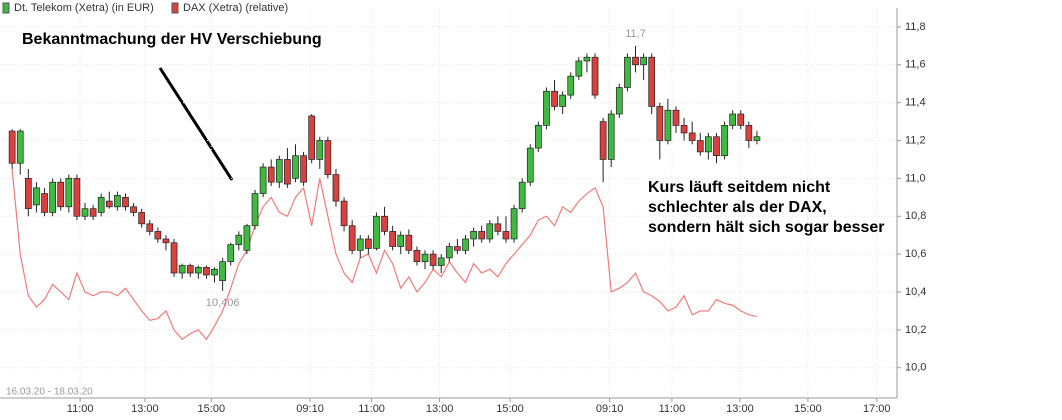 The width and height of the screenshot is (1062, 420). I want to click on y-tick-label: 11,4, so click(915, 103).